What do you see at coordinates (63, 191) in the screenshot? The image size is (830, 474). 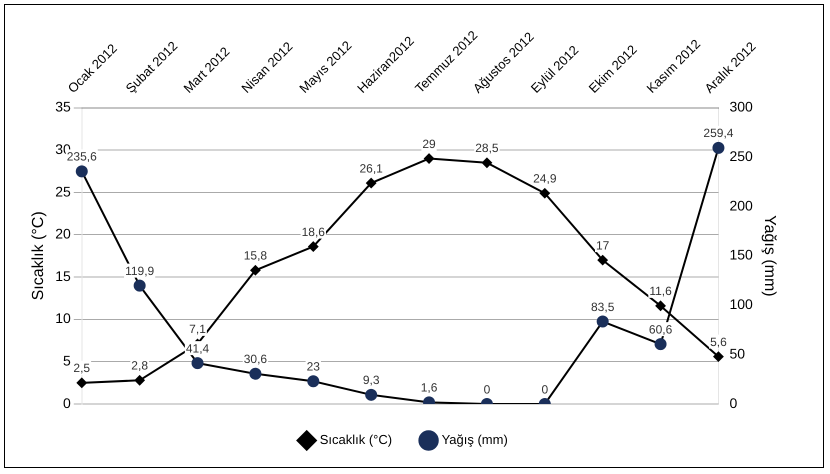 I see `y-tick-label: 25` at bounding box center [63, 191].